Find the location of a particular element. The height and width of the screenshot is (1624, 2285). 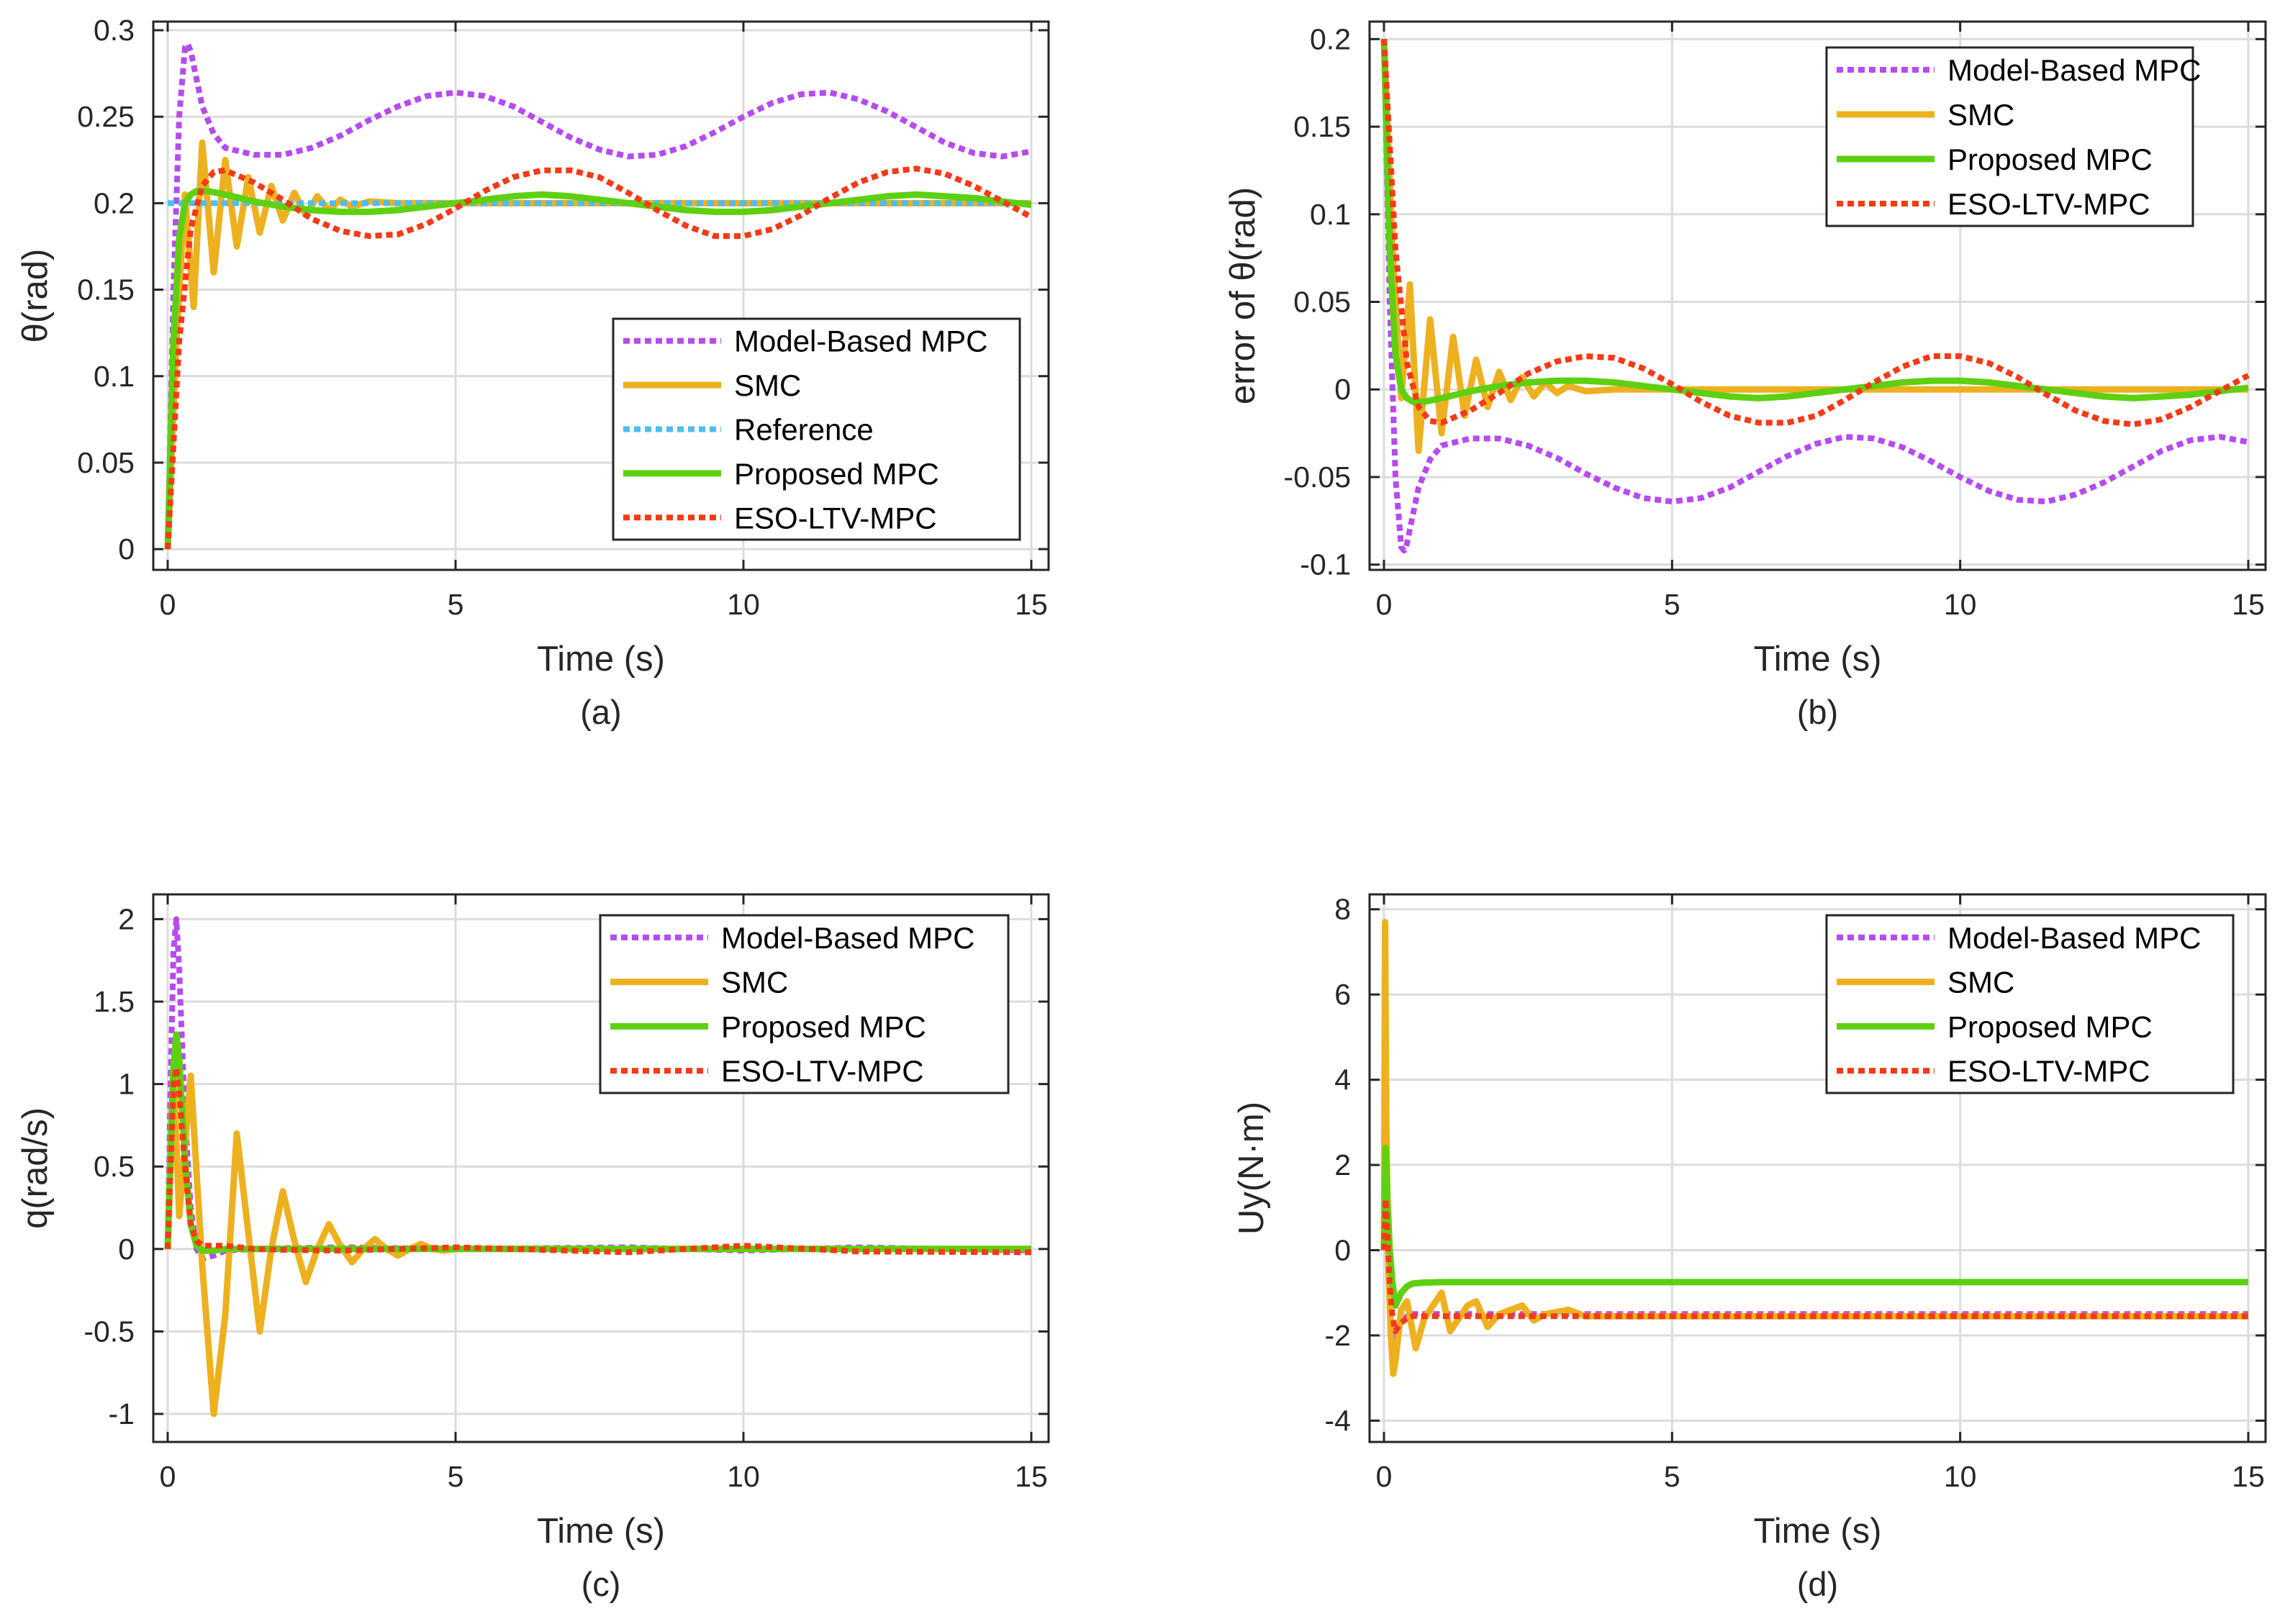

y-tick-label: -4 is located at coordinates (1338, 1420).